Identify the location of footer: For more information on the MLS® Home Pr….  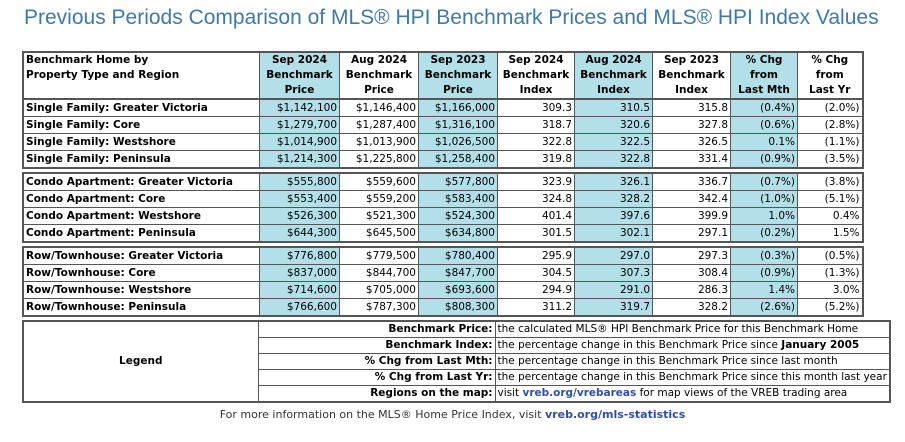
(452, 414).